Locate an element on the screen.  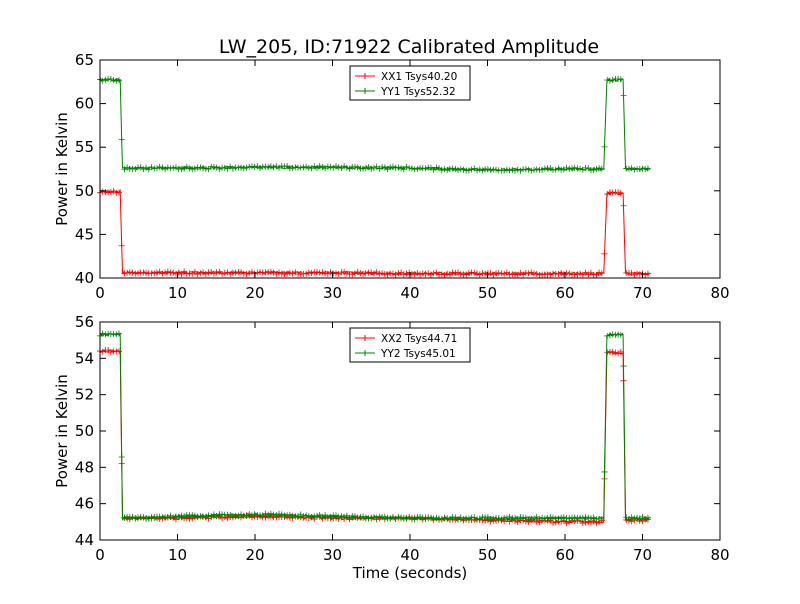
y-tick-label: 48 is located at coordinates (84, 467).